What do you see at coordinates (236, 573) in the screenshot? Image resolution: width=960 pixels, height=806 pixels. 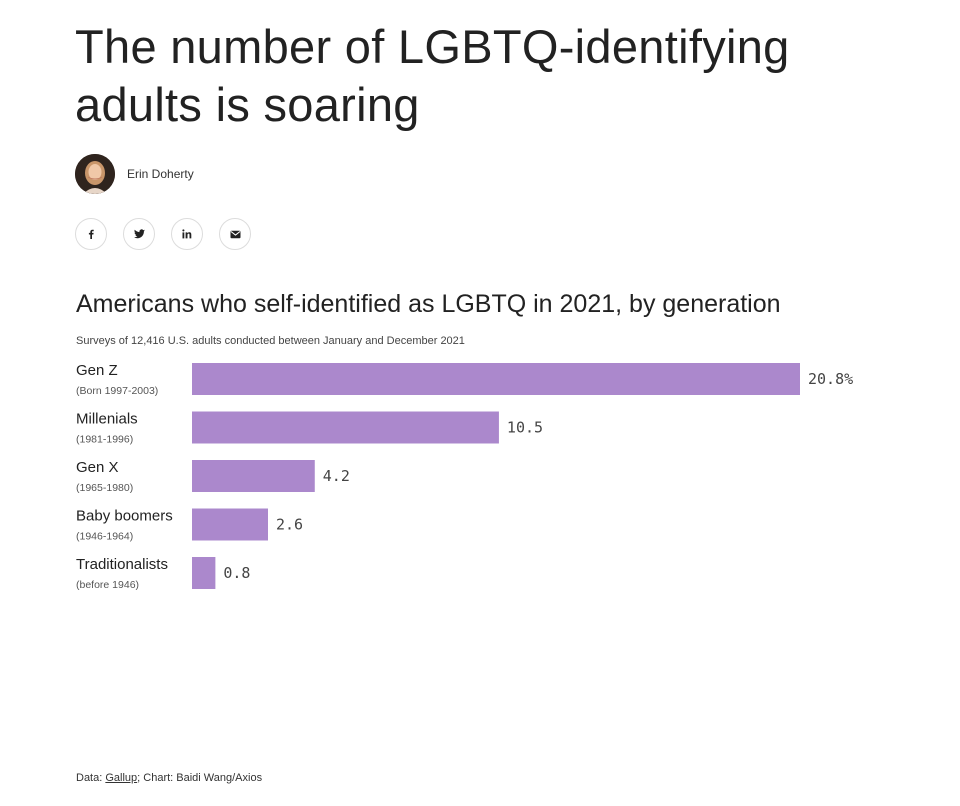 I see `bar-value-label-4: 0.8` at bounding box center [236, 573].